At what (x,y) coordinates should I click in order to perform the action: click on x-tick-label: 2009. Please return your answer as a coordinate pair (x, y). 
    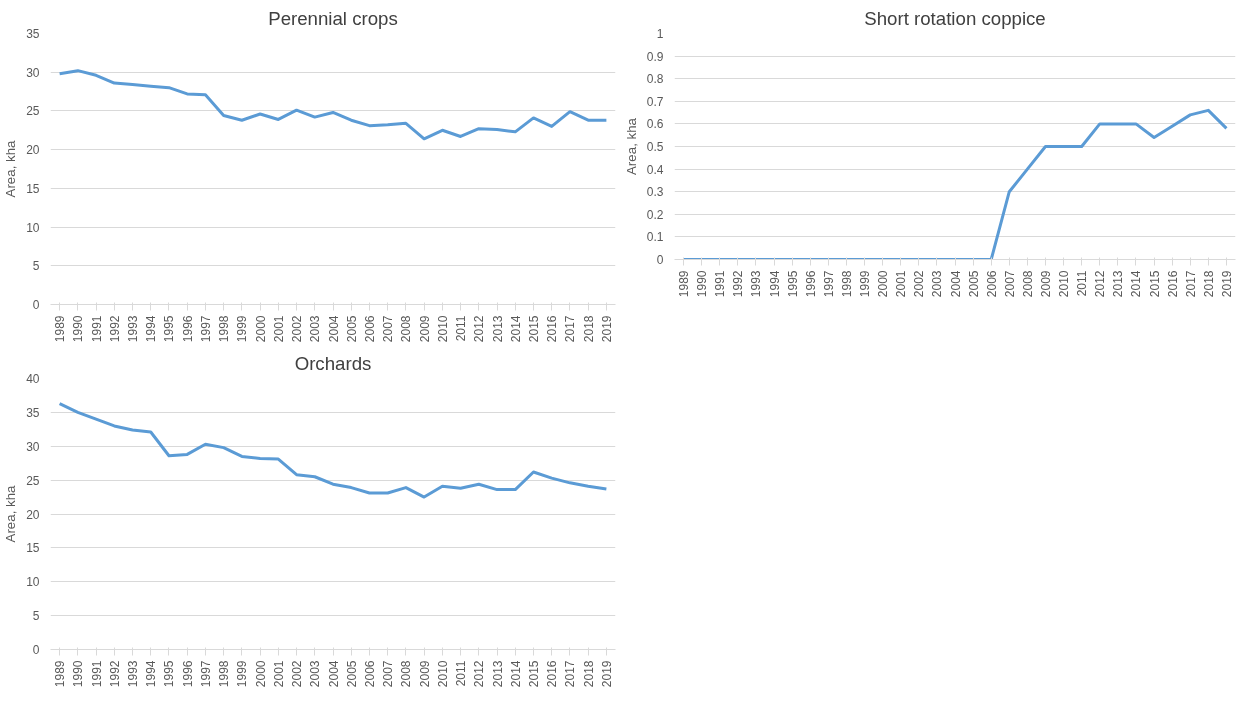
    Looking at the image, I should click on (424, 329).